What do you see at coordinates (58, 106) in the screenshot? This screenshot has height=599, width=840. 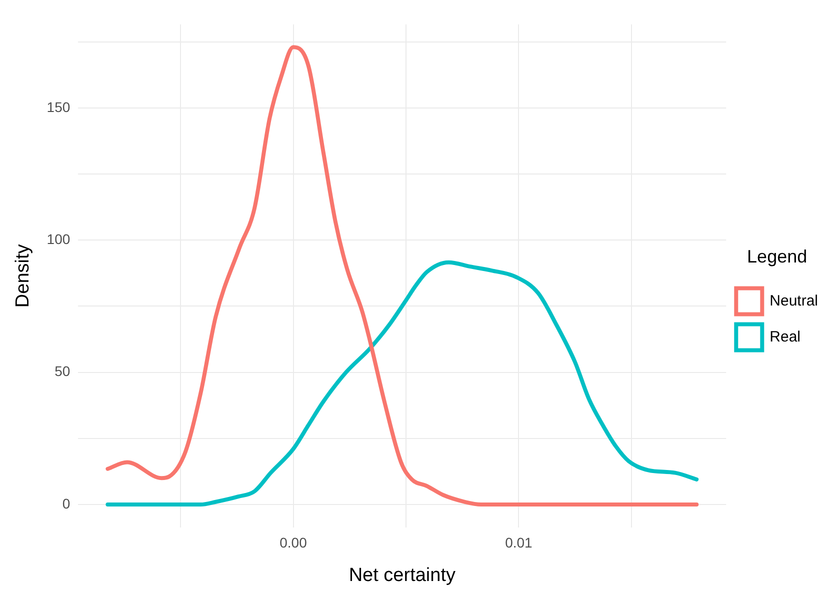 I see `y-tick-label: 150` at bounding box center [58, 106].